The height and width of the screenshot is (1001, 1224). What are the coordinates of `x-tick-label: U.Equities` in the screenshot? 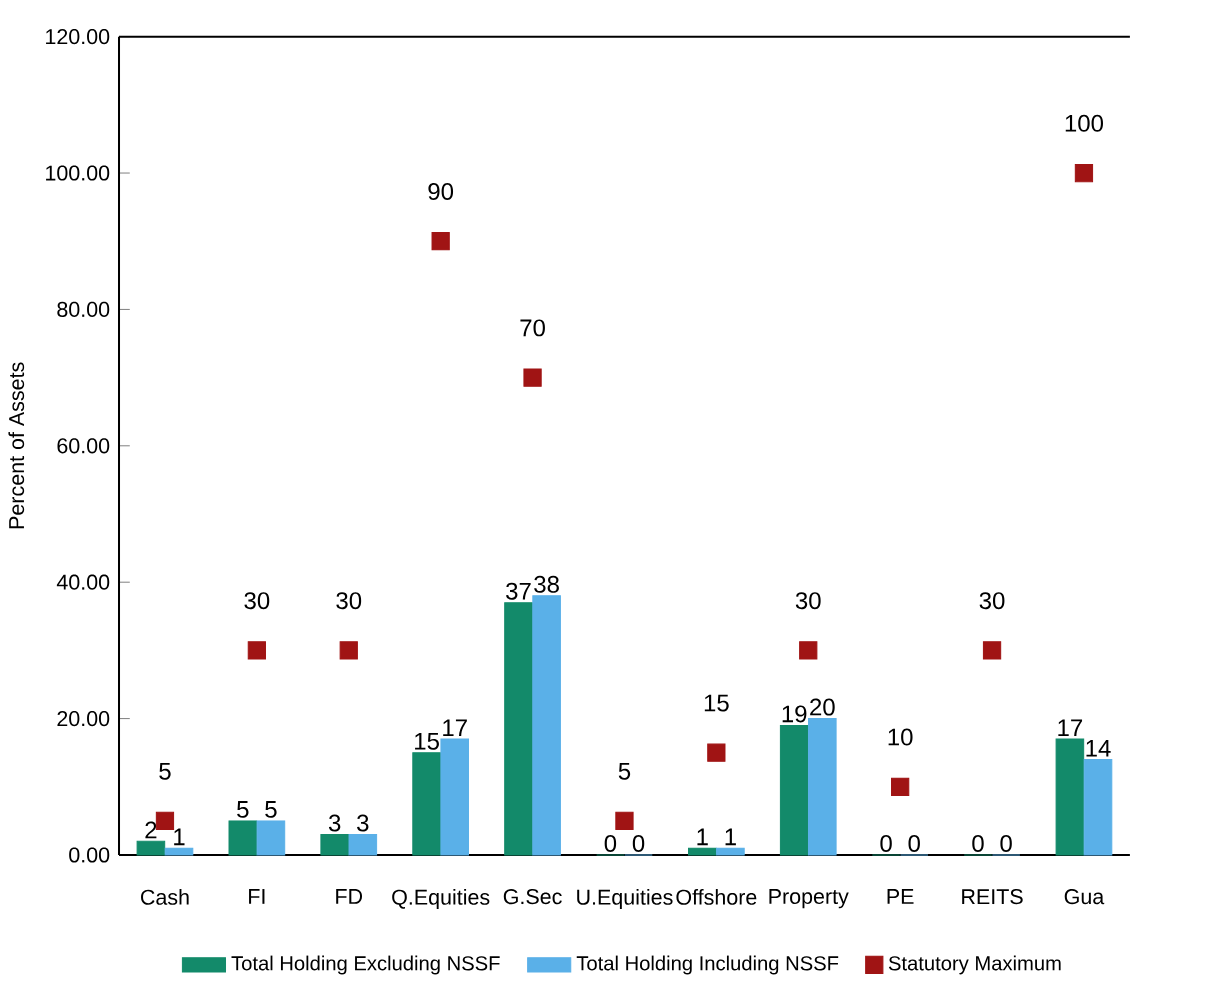 It's located at (625, 899).